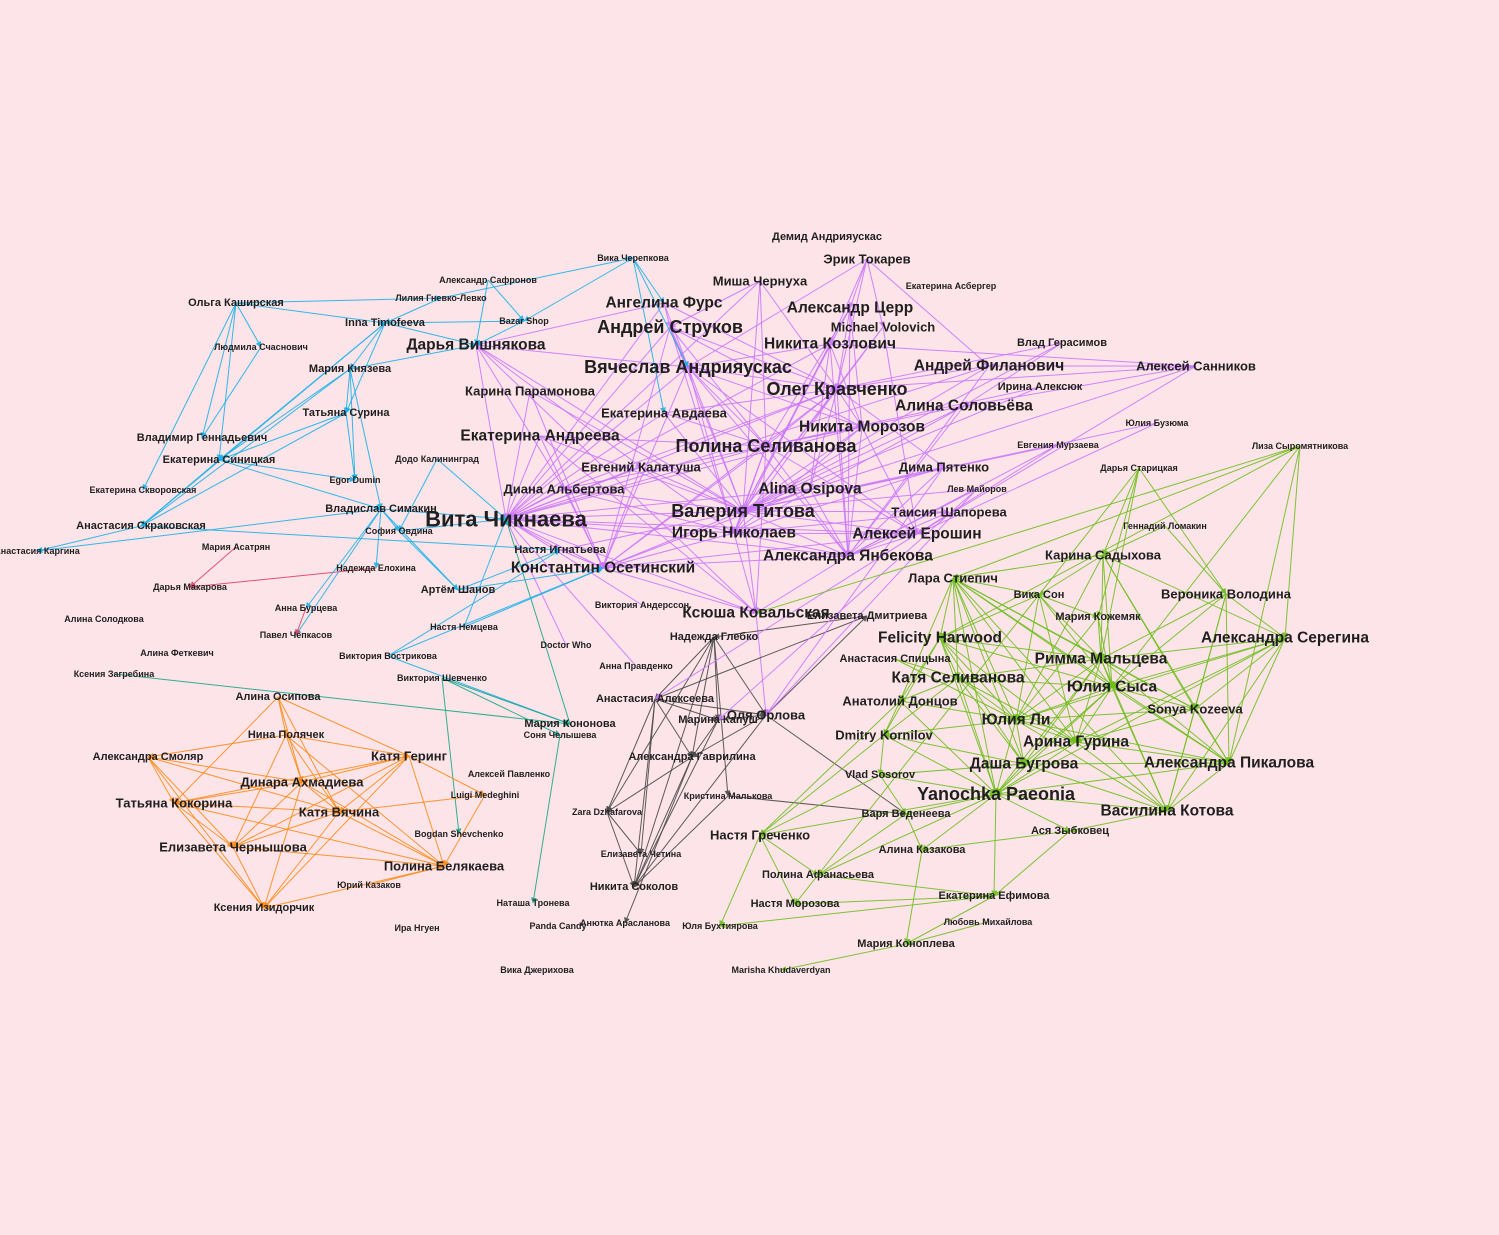  What do you see at coordinates (346, 413) in the screenshot?
I see `node-label-surina: Татьяна Сурина` at bounding box center [346, 413].